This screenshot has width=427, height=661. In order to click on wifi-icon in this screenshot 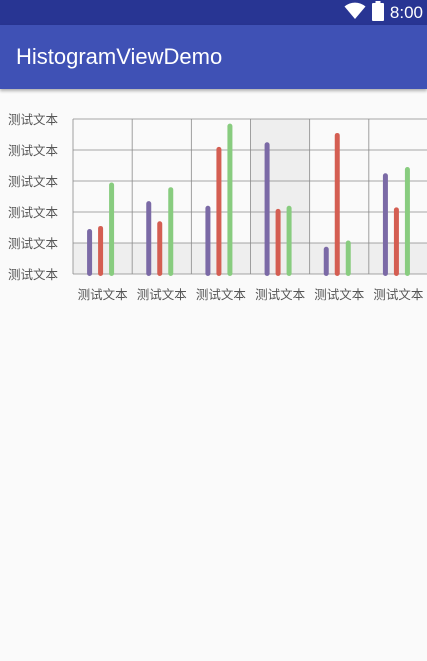, I will do `click(355, 13)`.